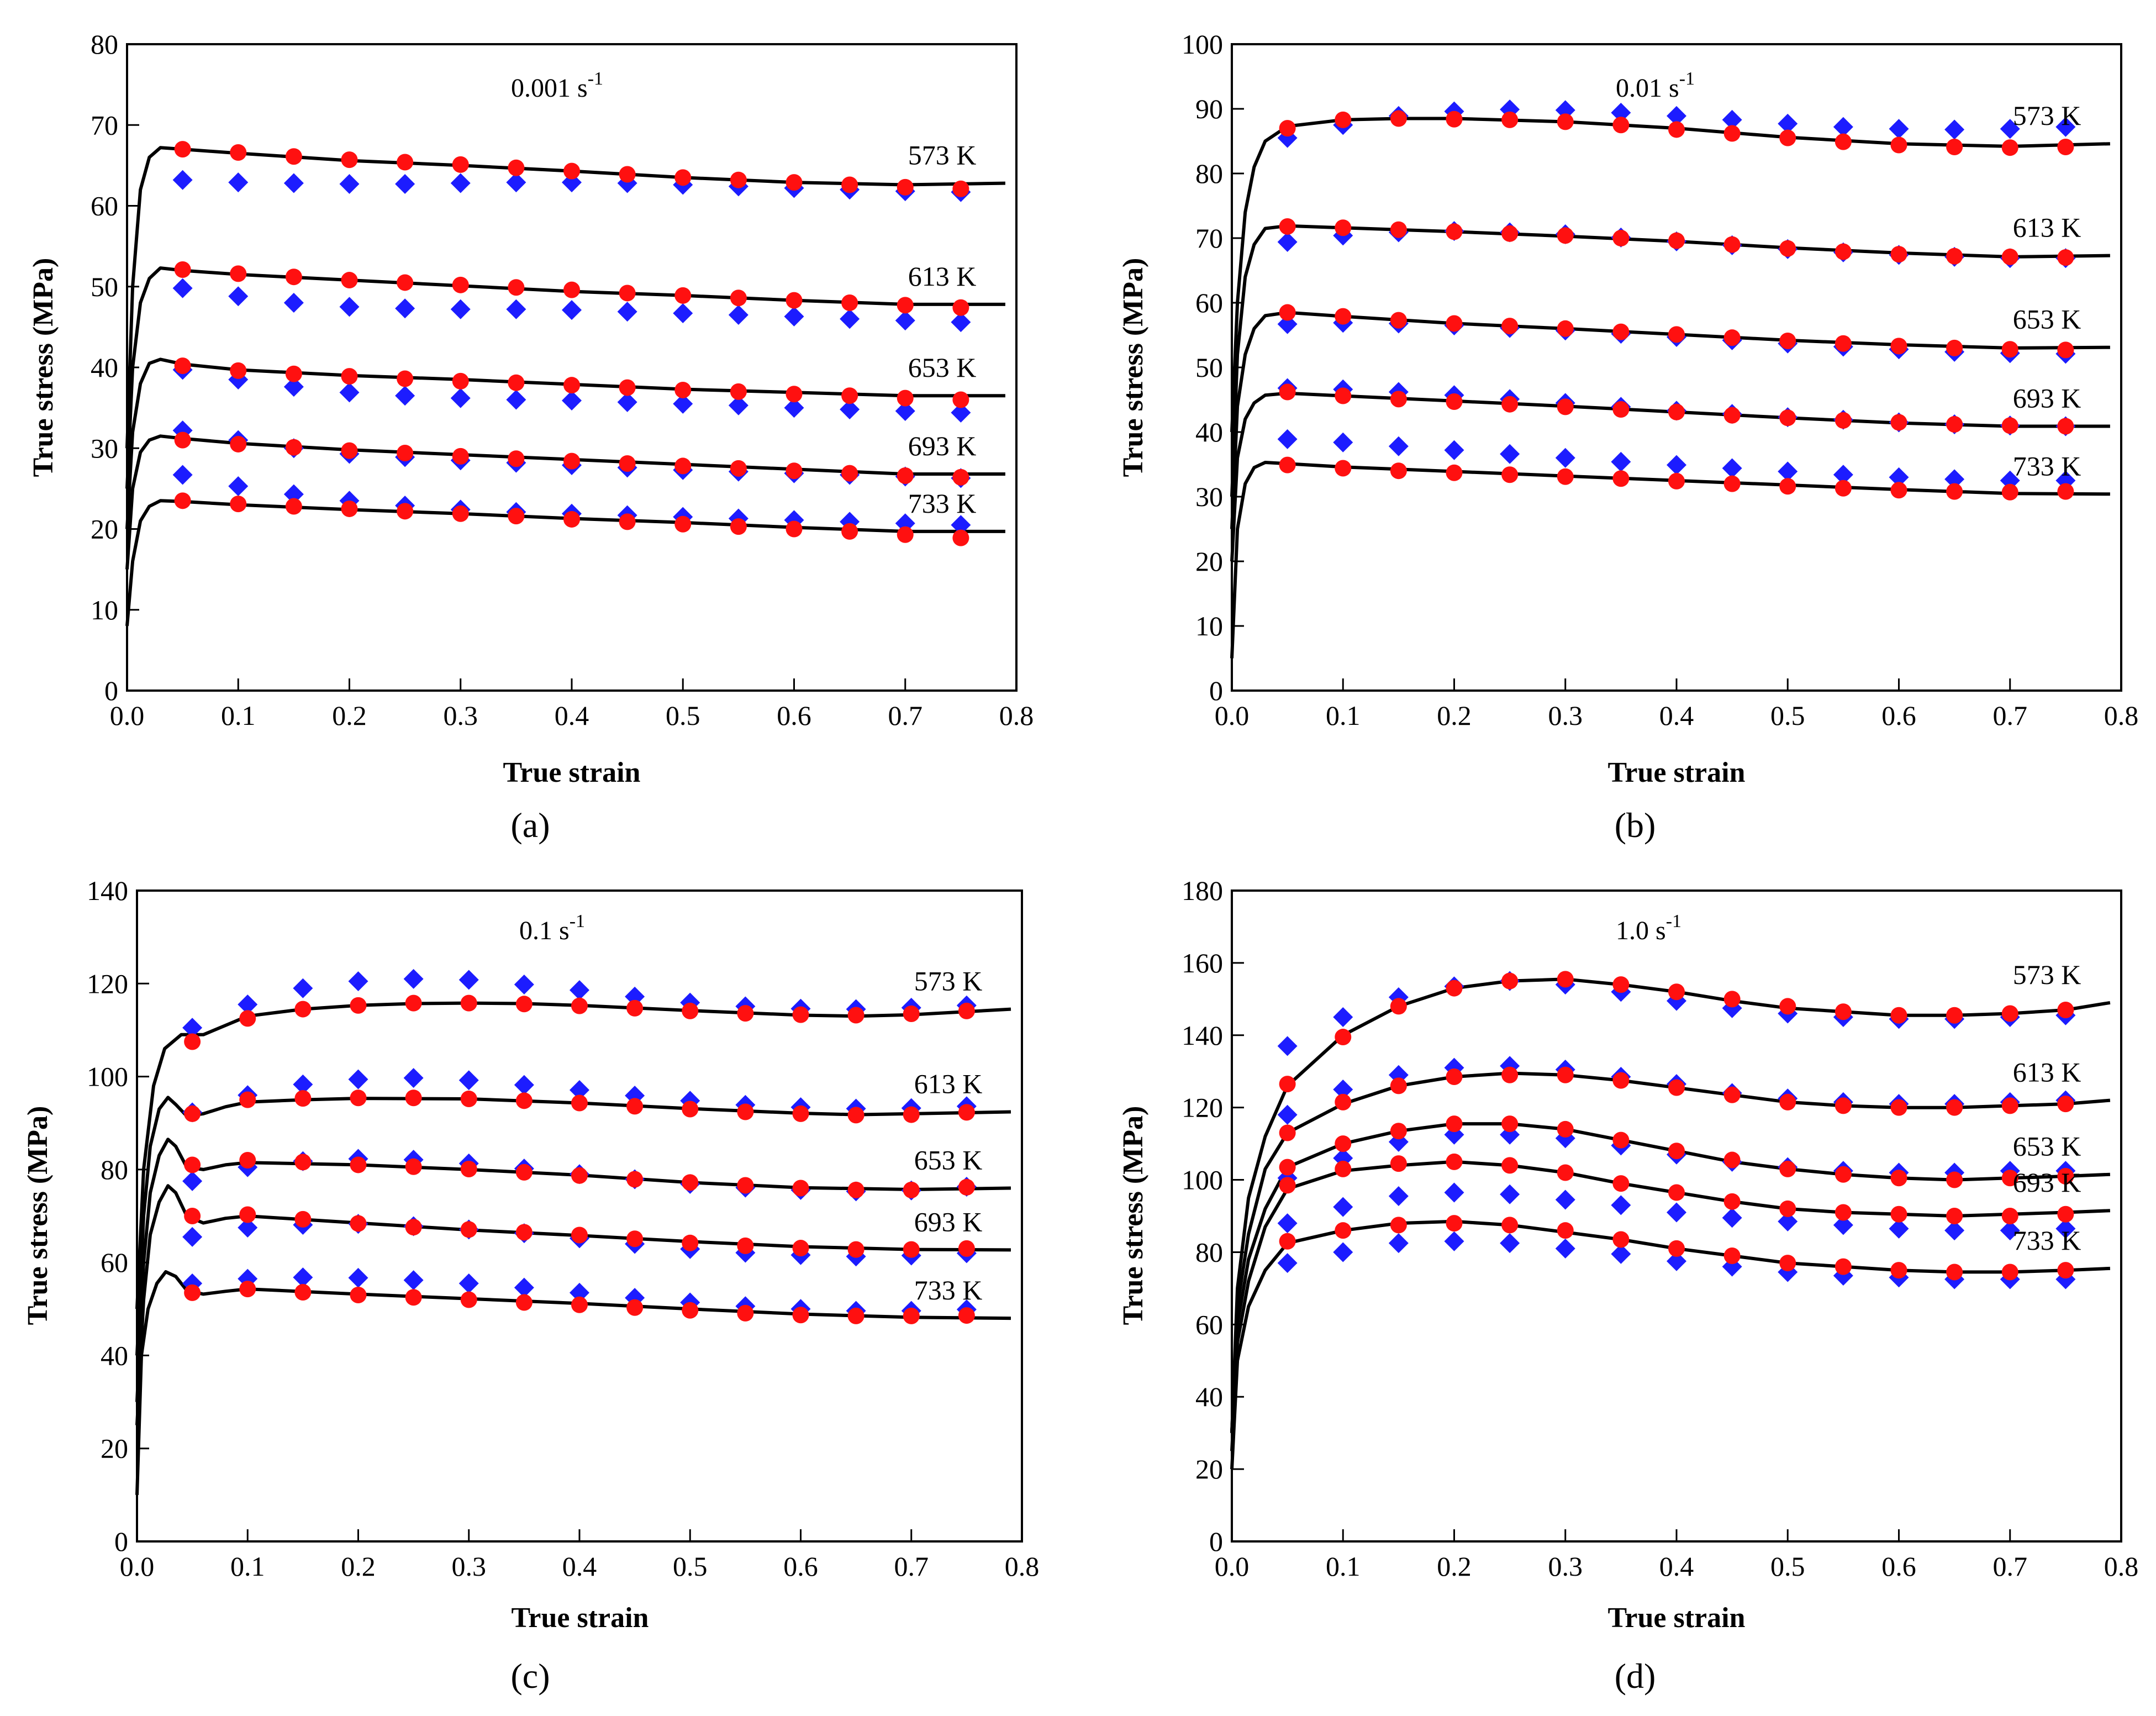 The image size is (2156, 1716). Describe the element at coordinates (943, 503) in the screenshot. I see `panel-a-label-733k: 733 K` at that location.